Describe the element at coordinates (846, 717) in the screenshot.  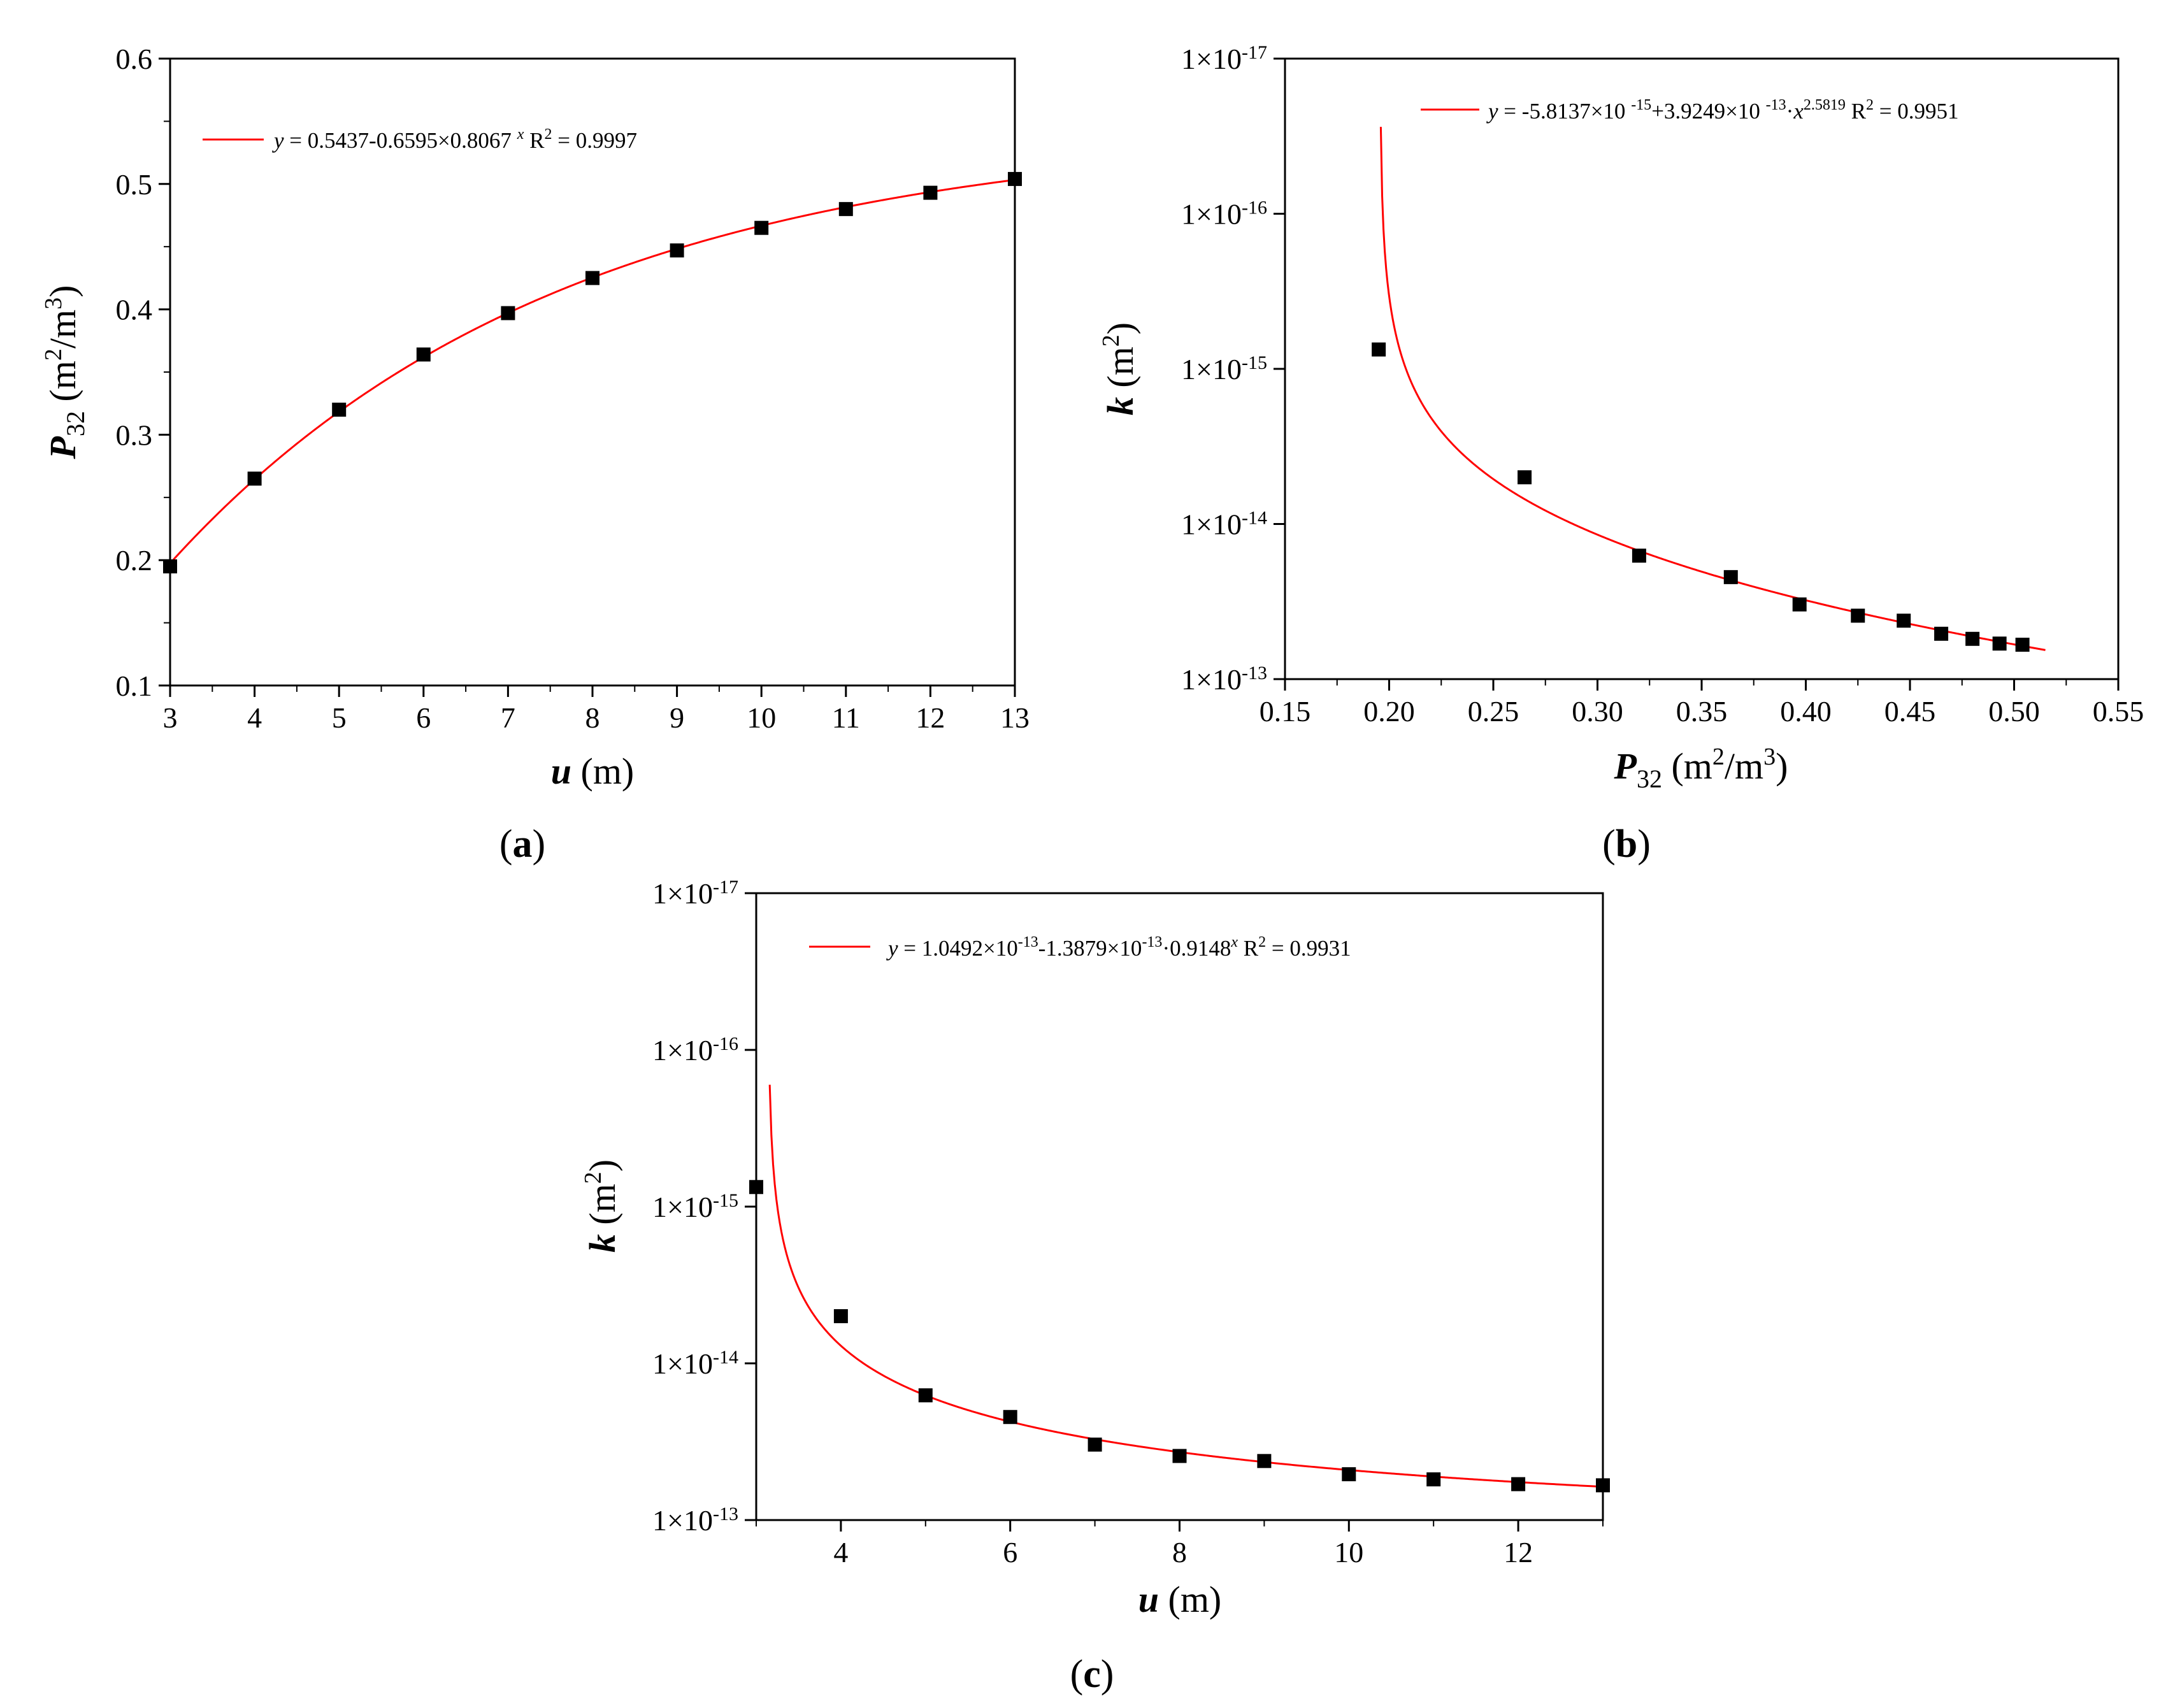
I see `x-tick-label: 11` at that location.